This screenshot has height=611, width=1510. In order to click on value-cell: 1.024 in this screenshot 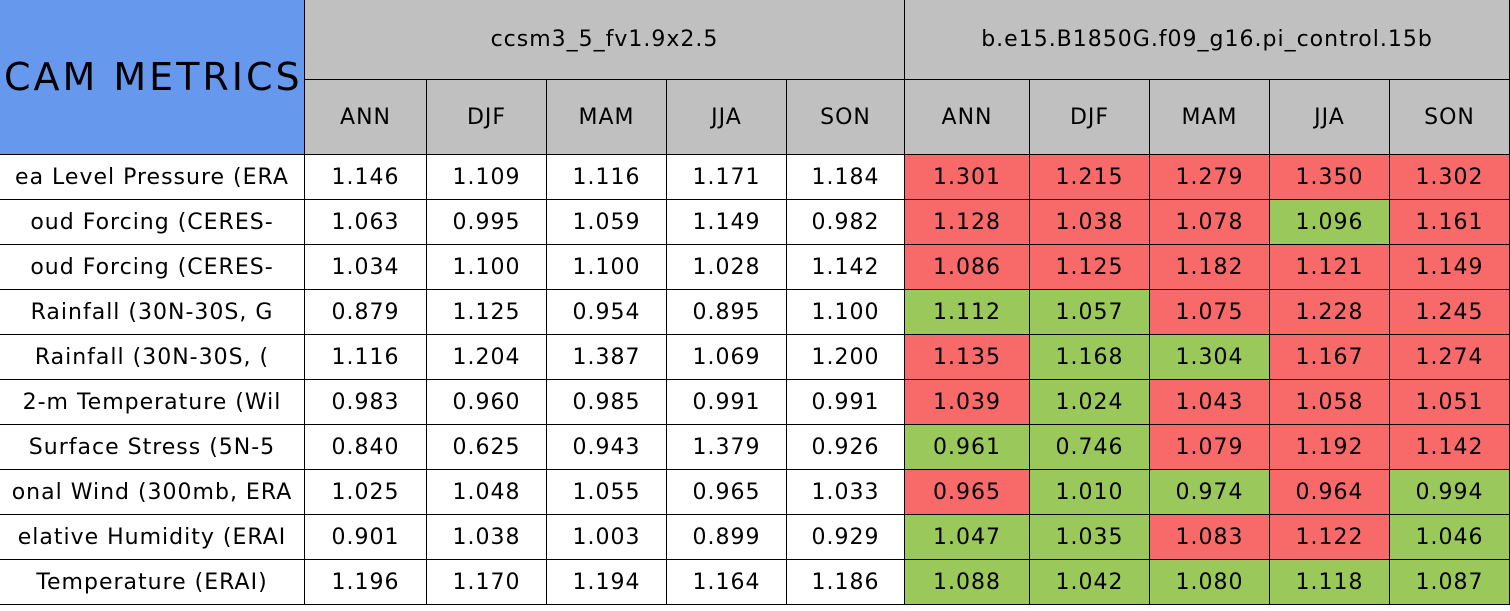, I will do `click(1090, 402)`.